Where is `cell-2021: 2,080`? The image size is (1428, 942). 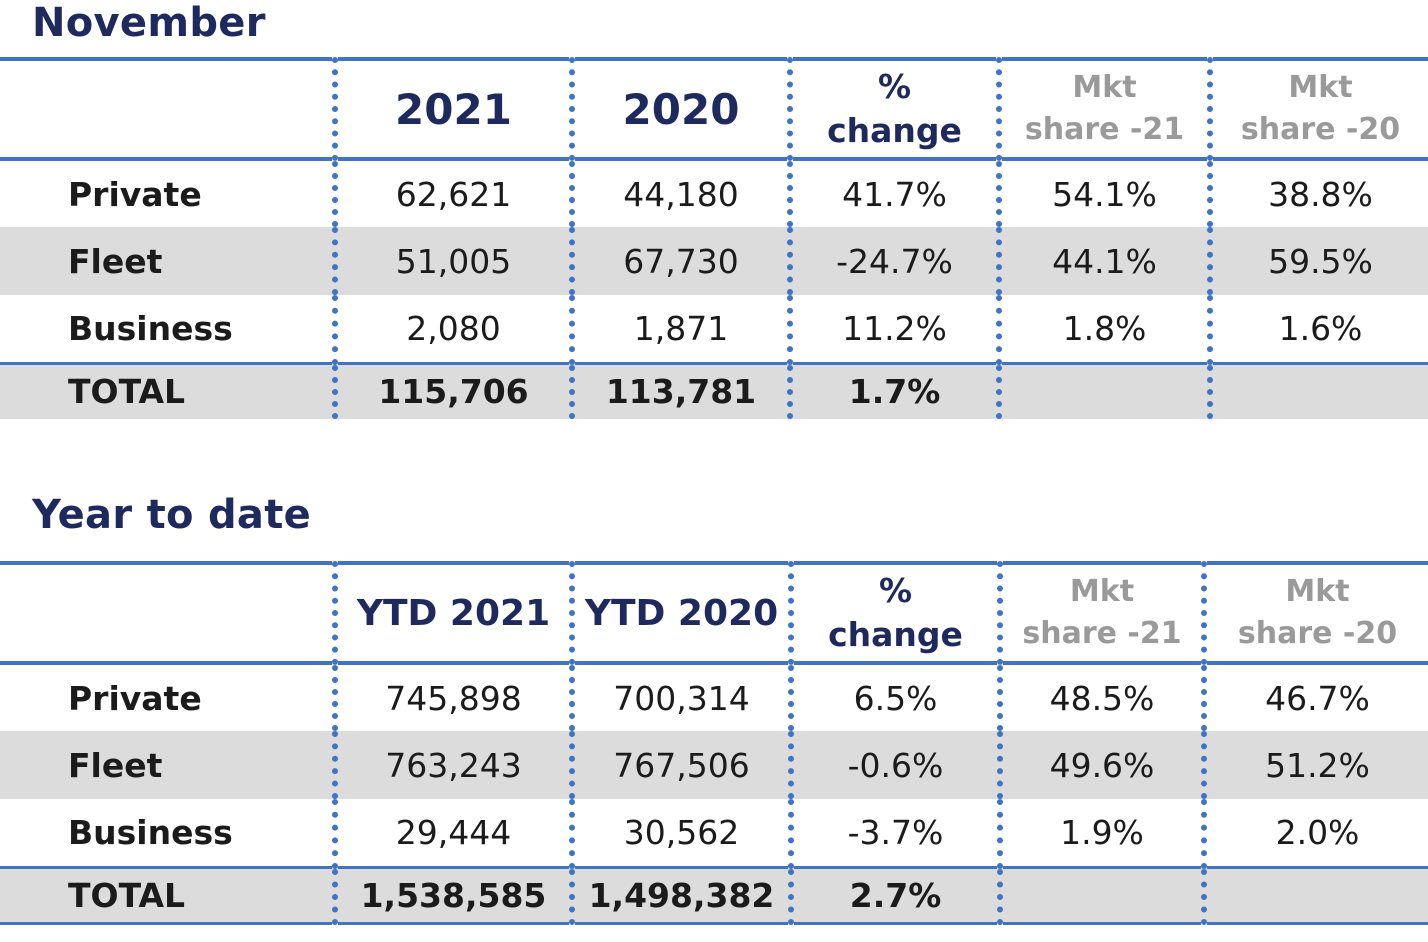
cell-2021: 2,080 is located at coordinates (452, 329).